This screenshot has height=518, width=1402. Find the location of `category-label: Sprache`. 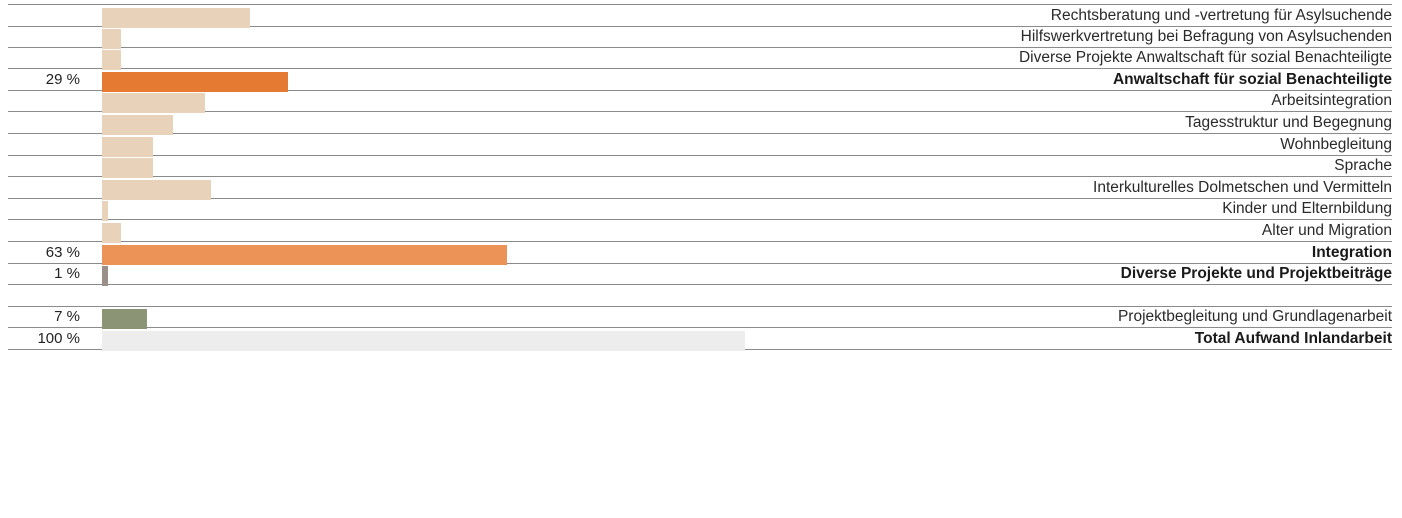

category-label: Sprache is located at coordinates (1363, 166).